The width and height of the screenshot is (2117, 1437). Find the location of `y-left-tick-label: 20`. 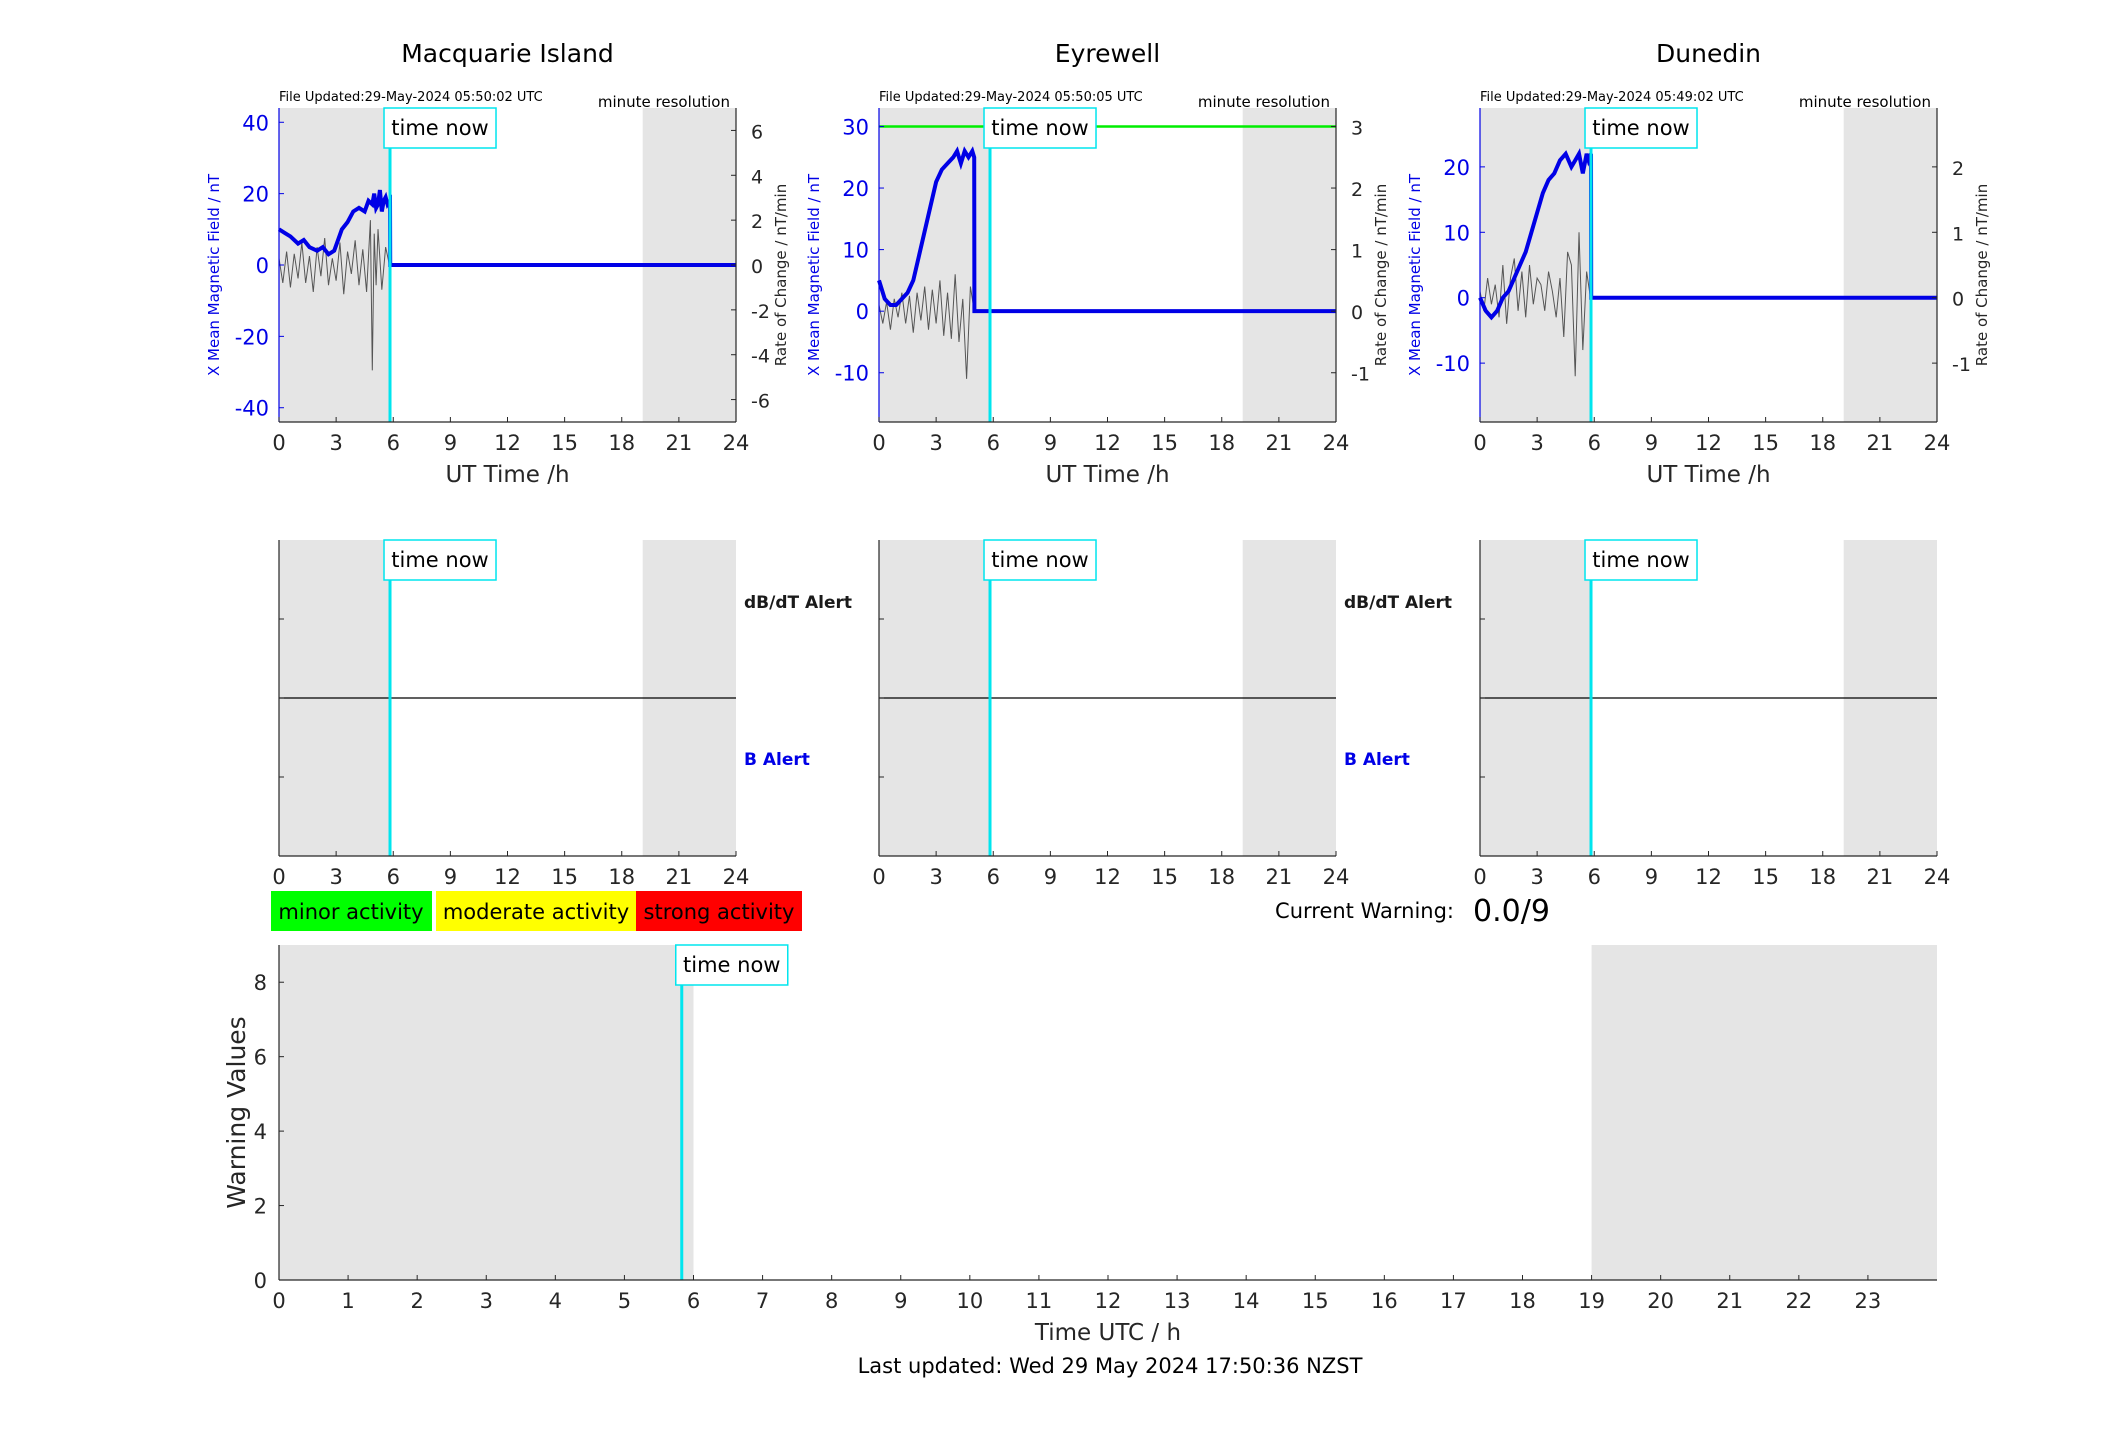

y-left-tick-label: 20 is located at coordinates (1456, 168).